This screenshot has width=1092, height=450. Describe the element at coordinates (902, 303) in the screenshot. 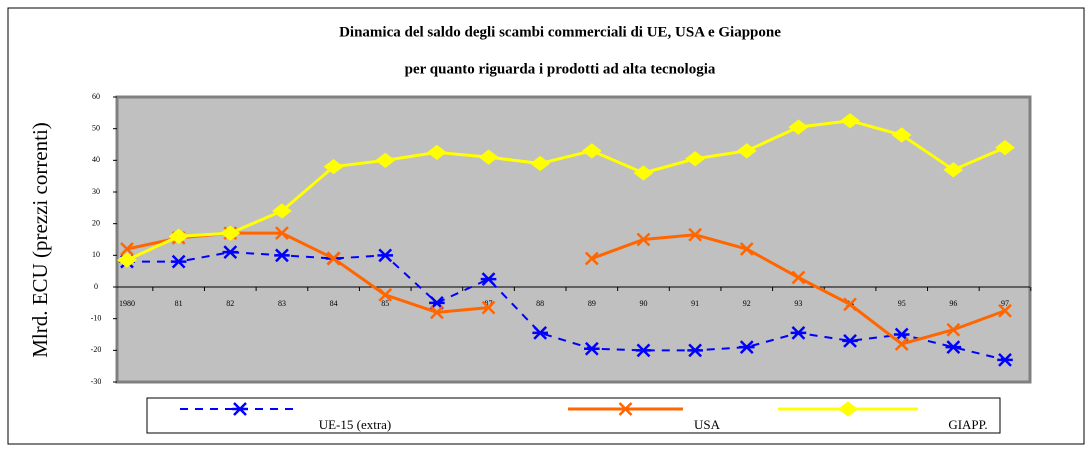

I see `x-tick-label: 95` at that location.